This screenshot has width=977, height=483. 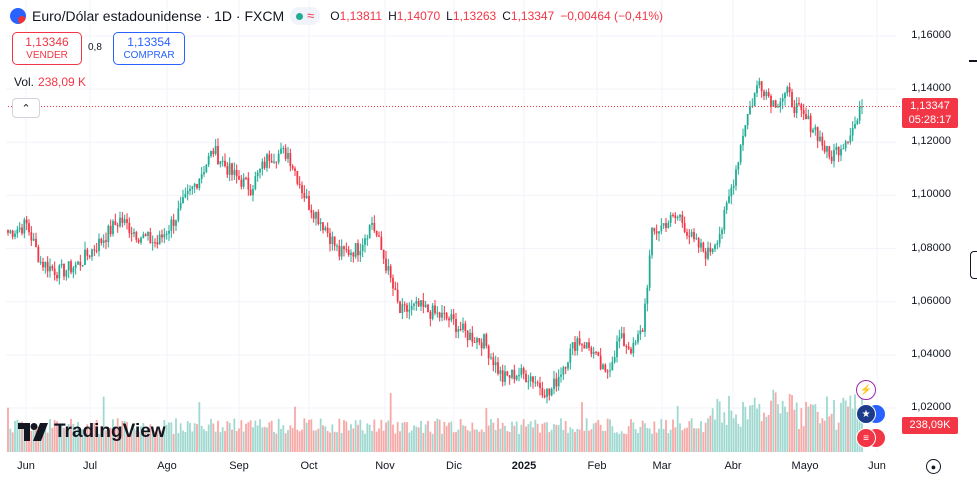 I want to click on sell-button: 1,13346 VENDER, so click(x=47, y=48).